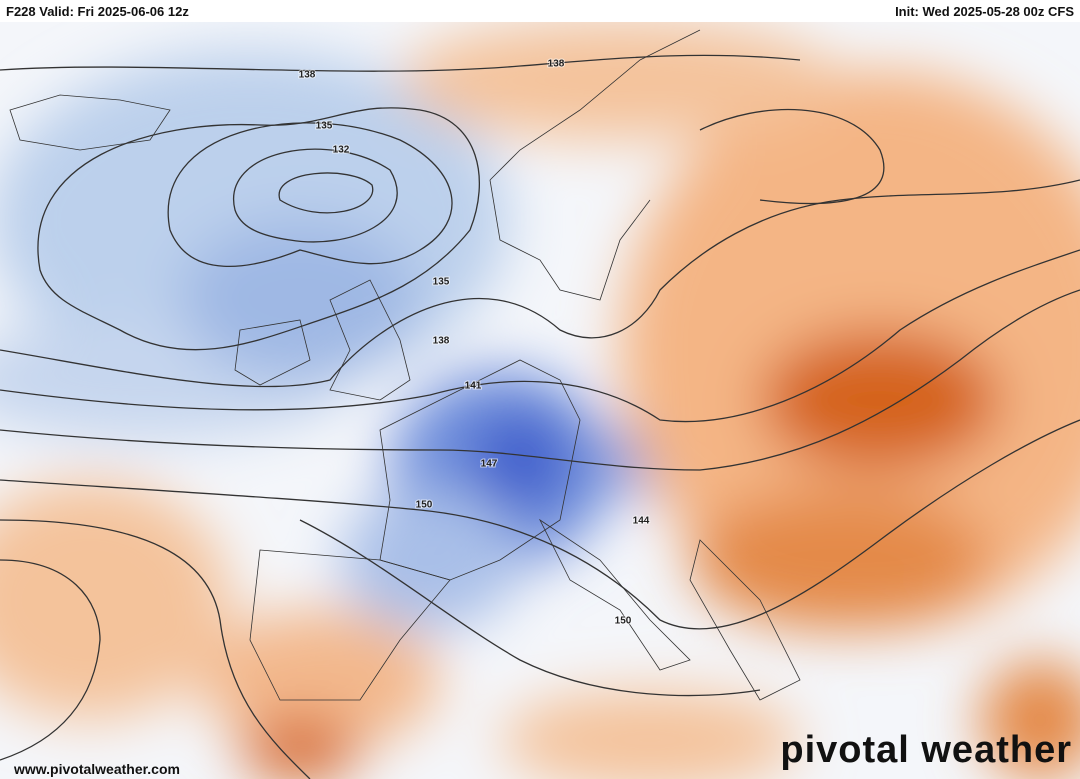 The height and width of the screenshot is (779, 1080). What do you see at coordinates (926, 750) in the screenshot?
I see `brand-logo: pivotal weather` at bounding box center [926, 750].